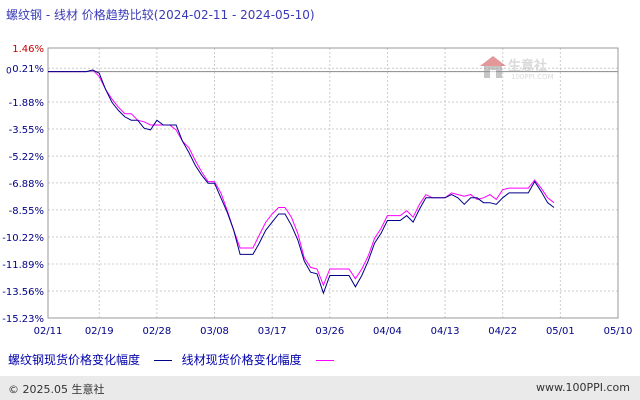 The width and height of the screenshot is (640, 400). What do you see at coordinates (493, 67) in the screenshot?
I see `house-logo-icon` at bounding box center [493, 67].